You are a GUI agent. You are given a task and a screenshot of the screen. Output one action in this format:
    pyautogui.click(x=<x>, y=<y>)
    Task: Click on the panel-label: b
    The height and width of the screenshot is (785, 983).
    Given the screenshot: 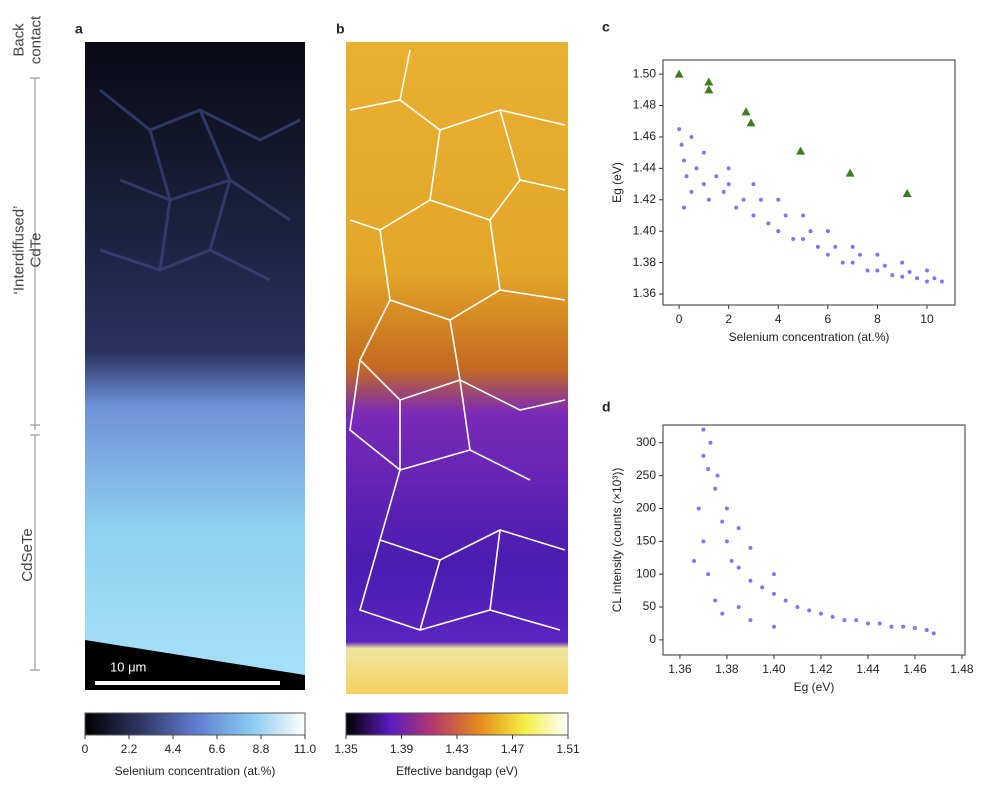 What is the action you would take?
    pyautogui.click(x=340, y=29)
    